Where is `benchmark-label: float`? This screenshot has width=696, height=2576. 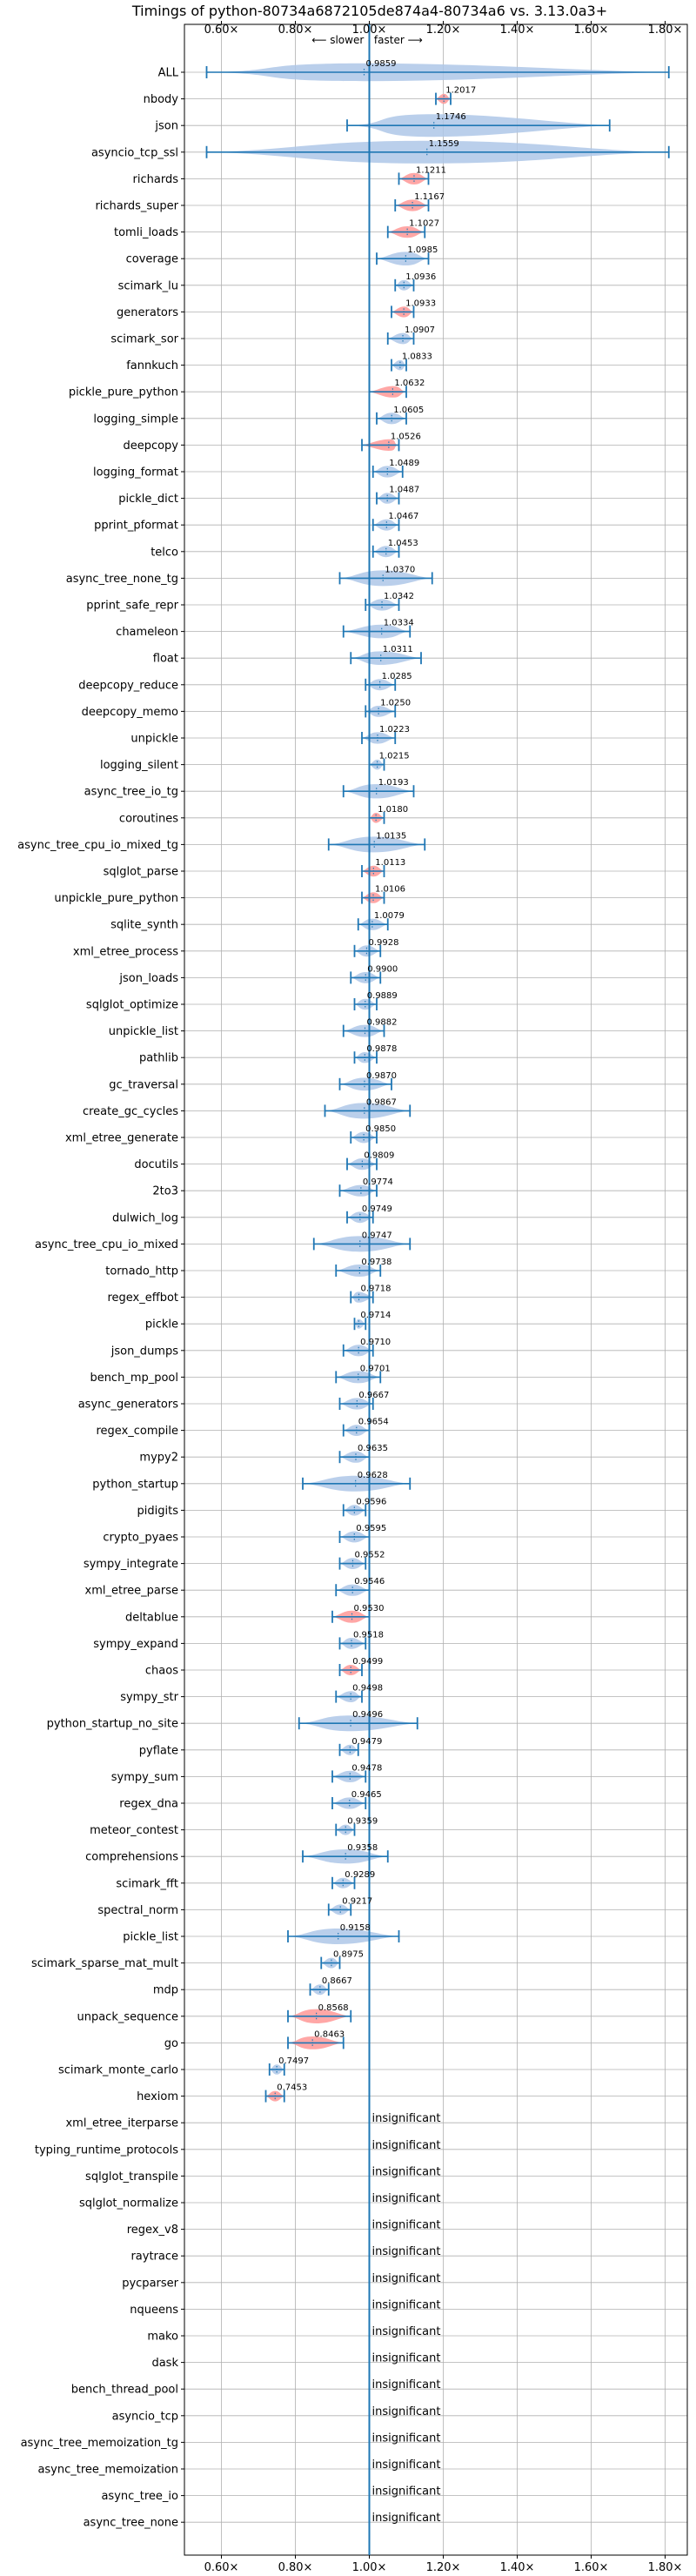
benchmark-label: float is located at coordinates (165, 659).